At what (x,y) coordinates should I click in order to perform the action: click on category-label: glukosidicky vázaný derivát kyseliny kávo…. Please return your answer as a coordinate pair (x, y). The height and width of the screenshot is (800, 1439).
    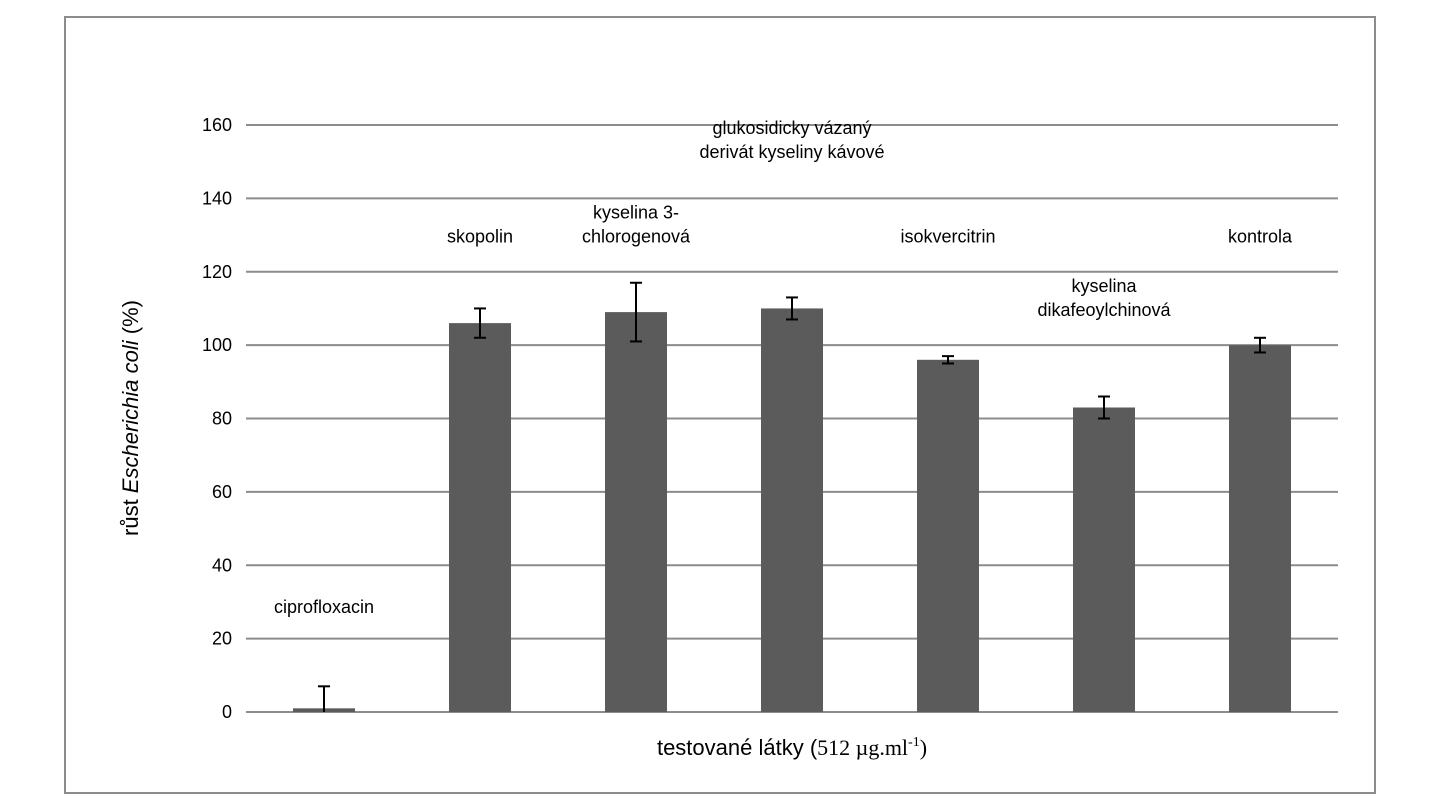
    Looking at the image, I should click on (791, 140).